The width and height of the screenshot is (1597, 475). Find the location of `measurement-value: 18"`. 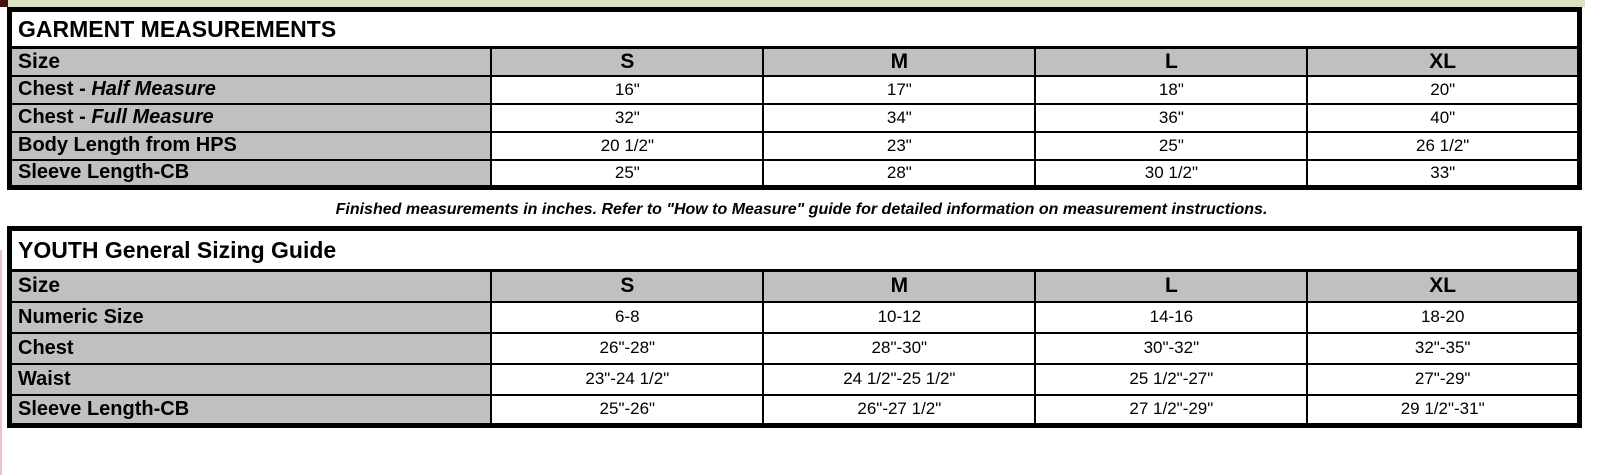

measurement-value: 18" is located at coordinates (1171, 89).